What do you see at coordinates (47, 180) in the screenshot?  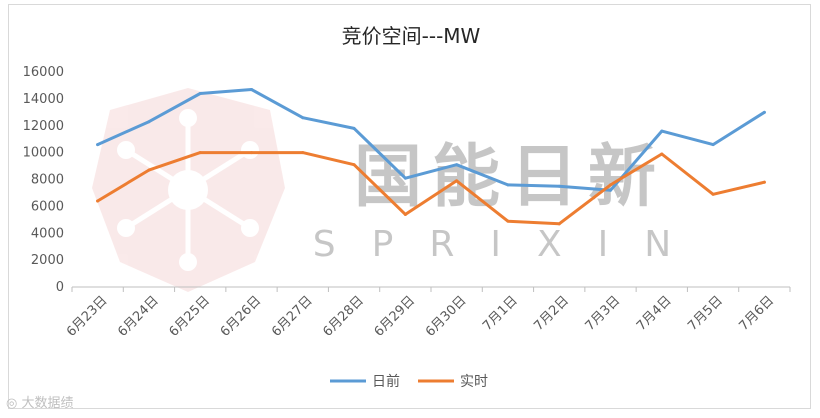 I see `y-tick-label: 8000` at bounding box center [47, 180].